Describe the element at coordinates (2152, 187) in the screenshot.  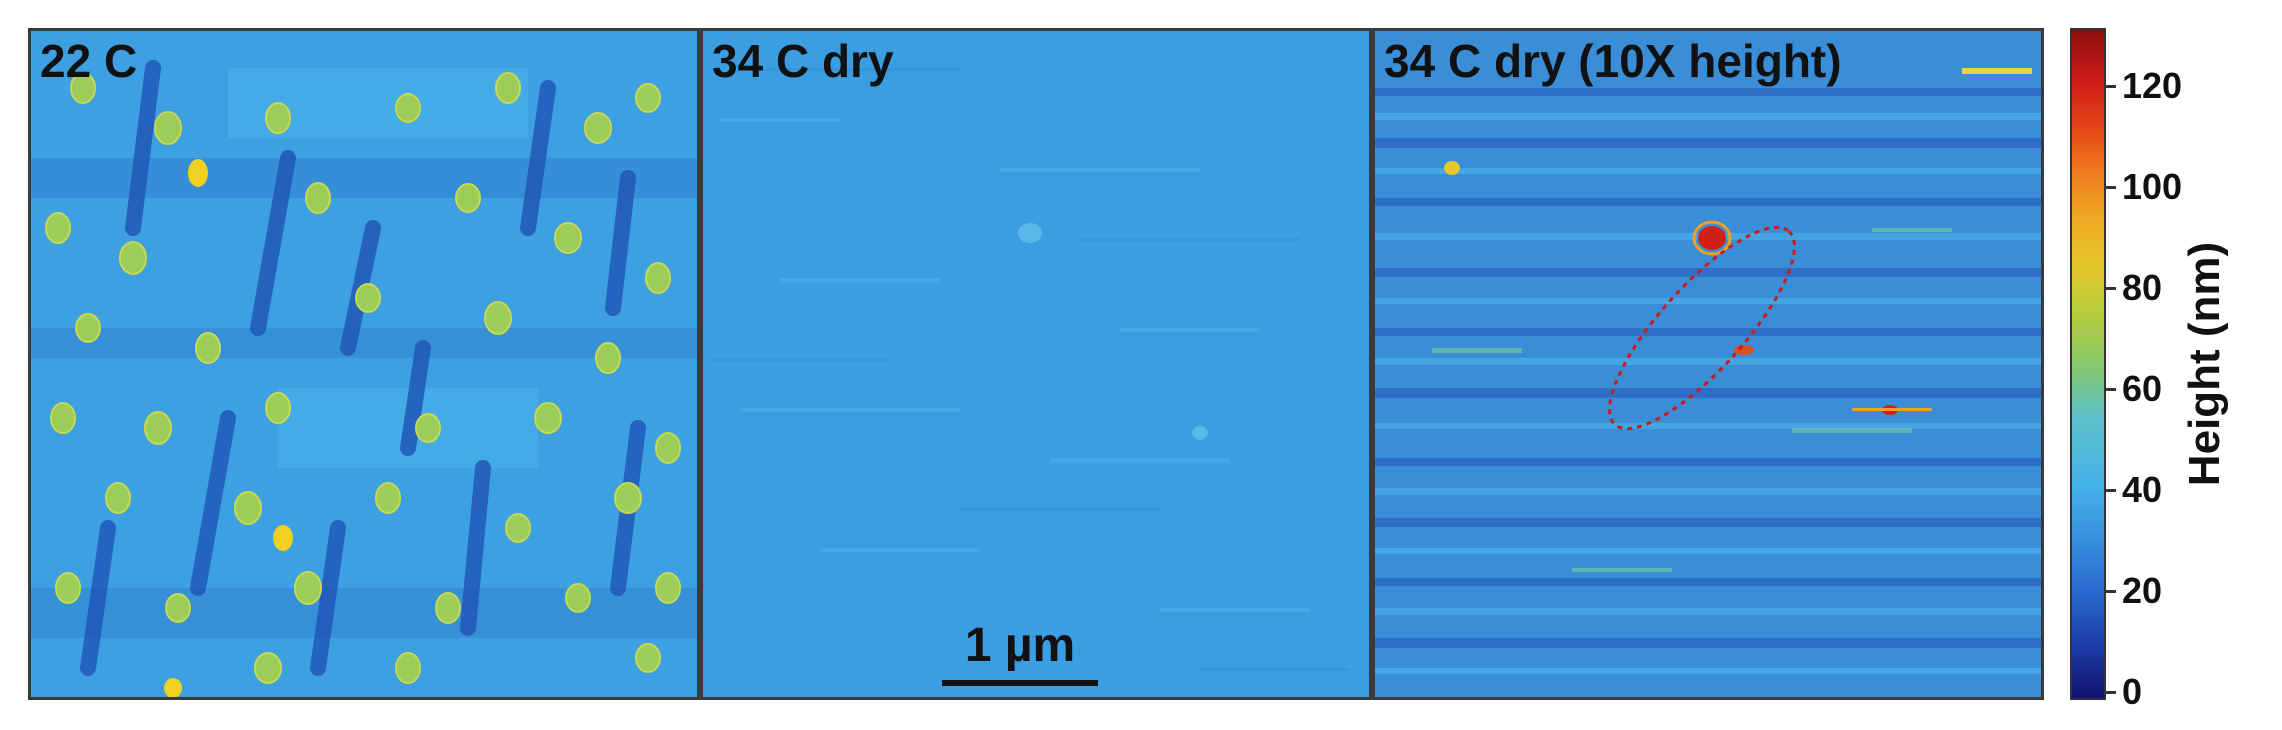
I see `colorbar-tick-label: 100` at that location.